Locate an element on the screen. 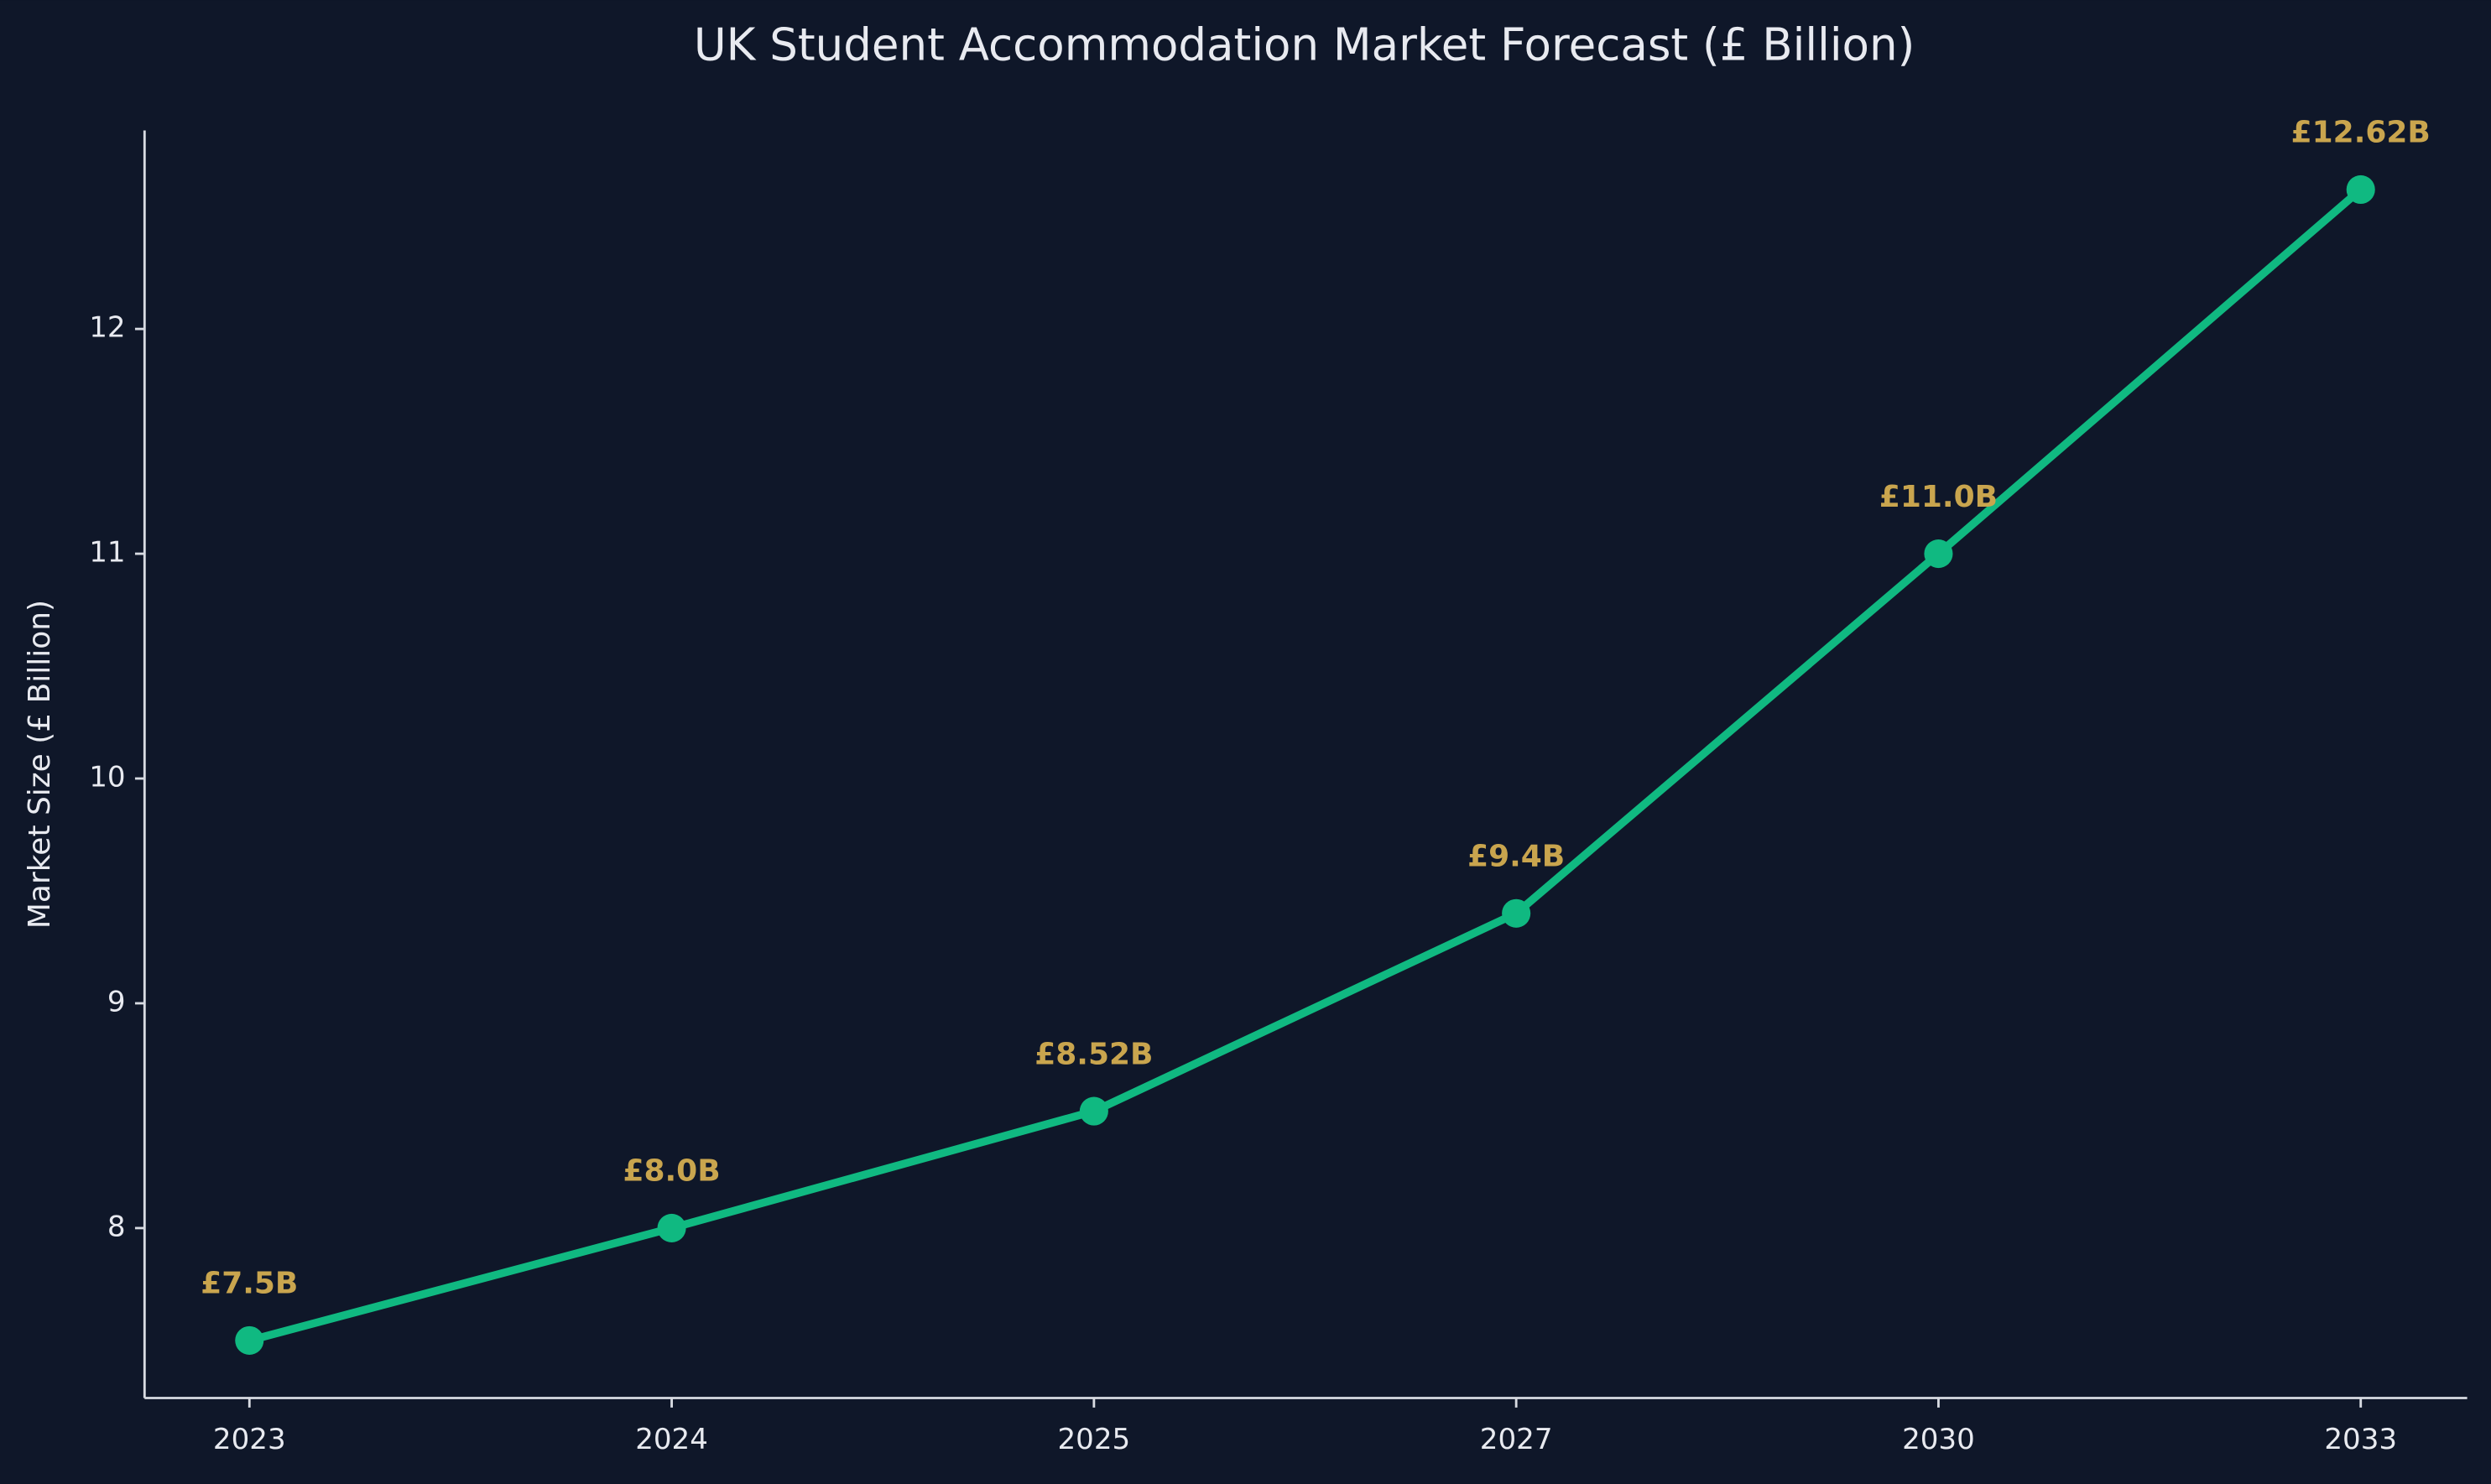 Image resolution: width=2491 pixels, height=1484 pixels. y-tick-label: 9 is located at coordinates (117, 1001).